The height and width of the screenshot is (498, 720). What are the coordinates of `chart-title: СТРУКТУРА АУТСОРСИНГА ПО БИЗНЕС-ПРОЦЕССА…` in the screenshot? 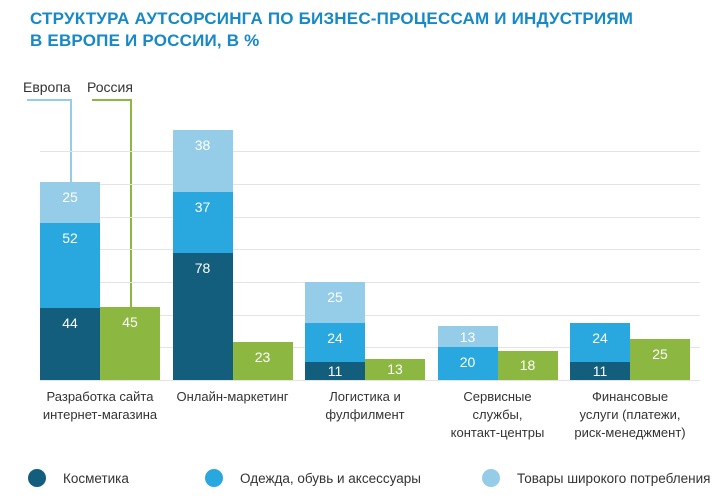 It's located at (365, 30).